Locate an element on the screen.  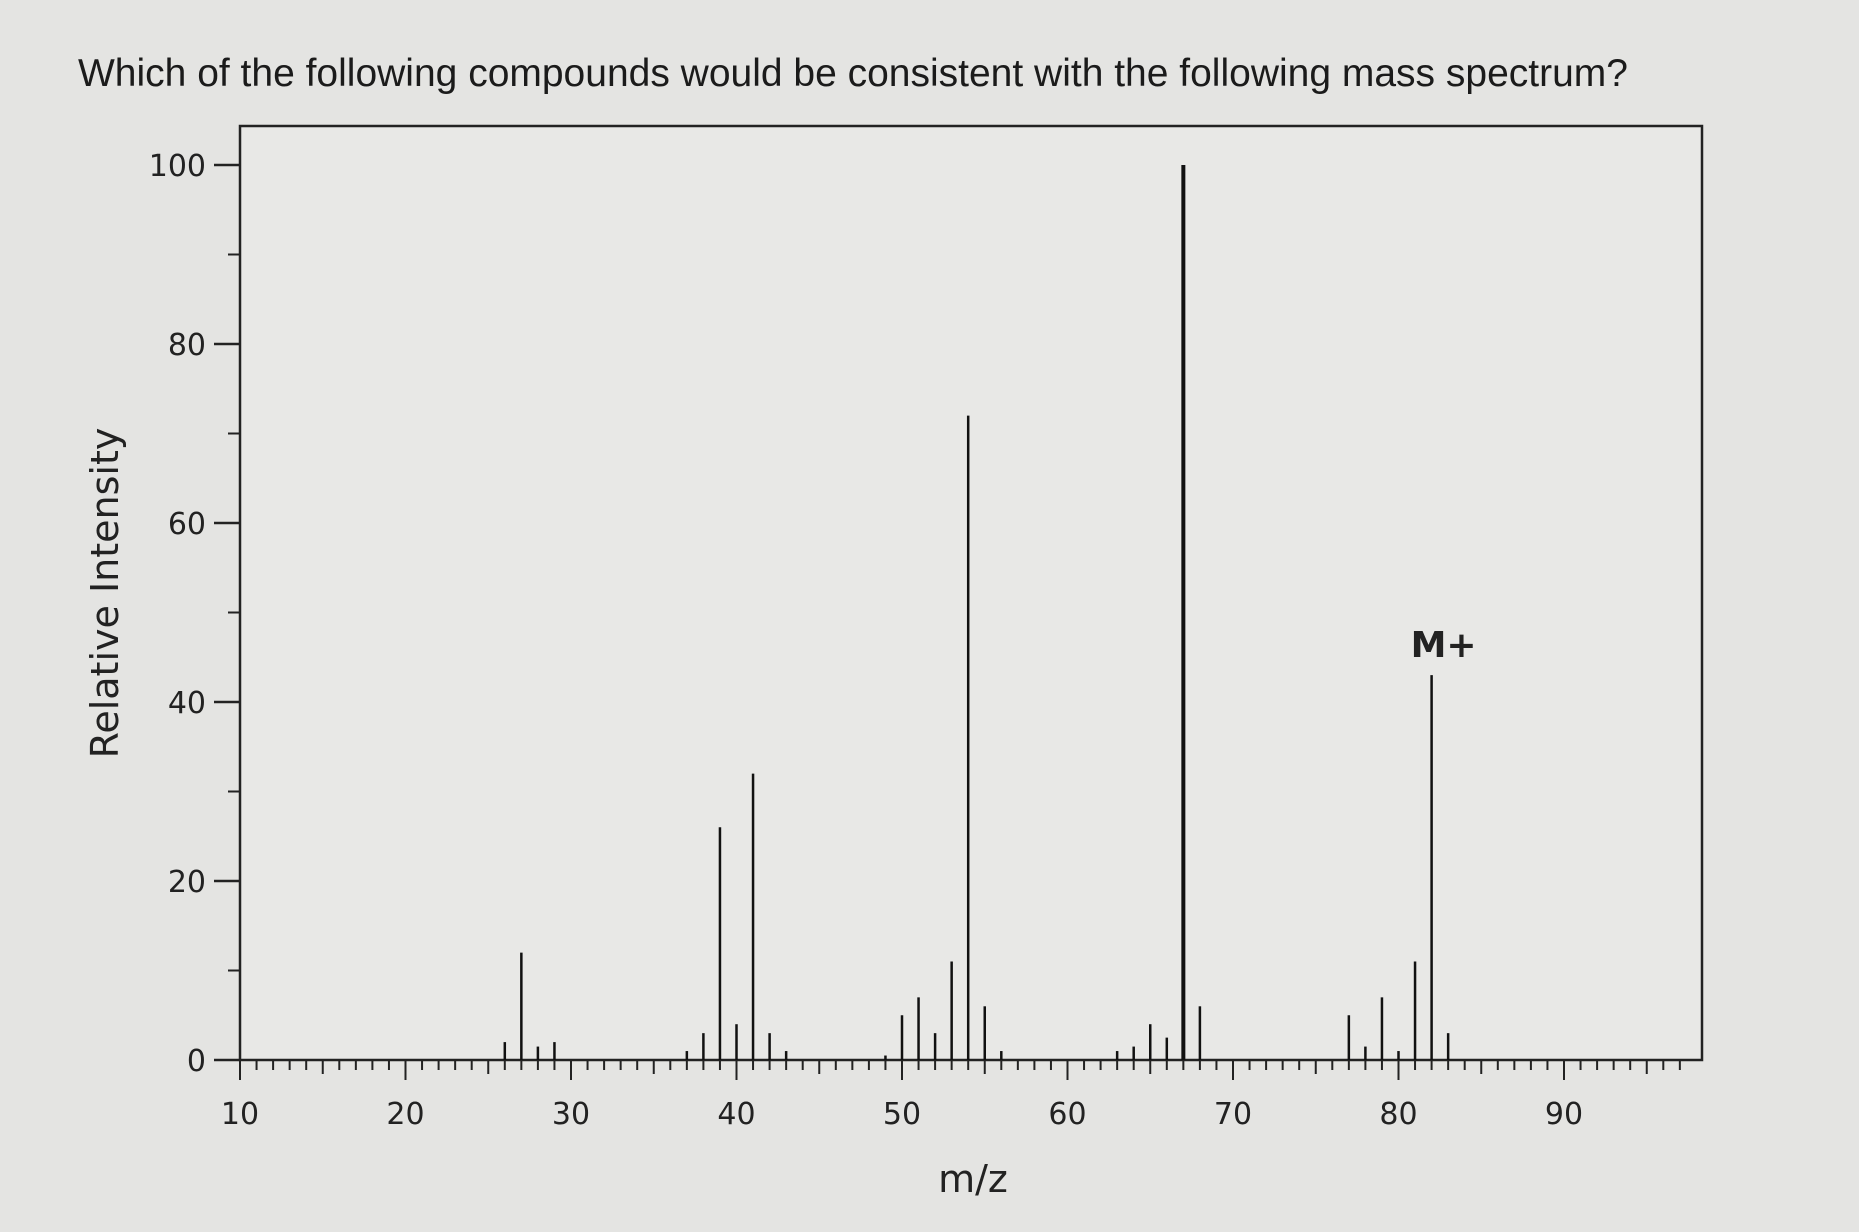
chart-annotations: M+ is located at coordinates (1444, 645).